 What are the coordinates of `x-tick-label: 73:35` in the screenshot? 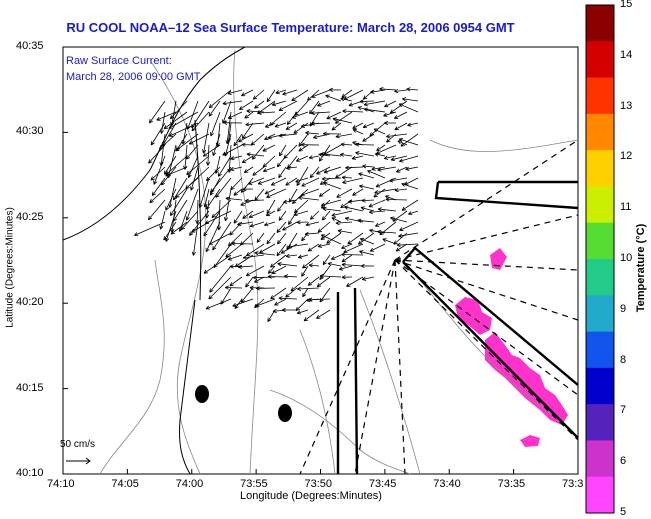 It's located at (511, 484).